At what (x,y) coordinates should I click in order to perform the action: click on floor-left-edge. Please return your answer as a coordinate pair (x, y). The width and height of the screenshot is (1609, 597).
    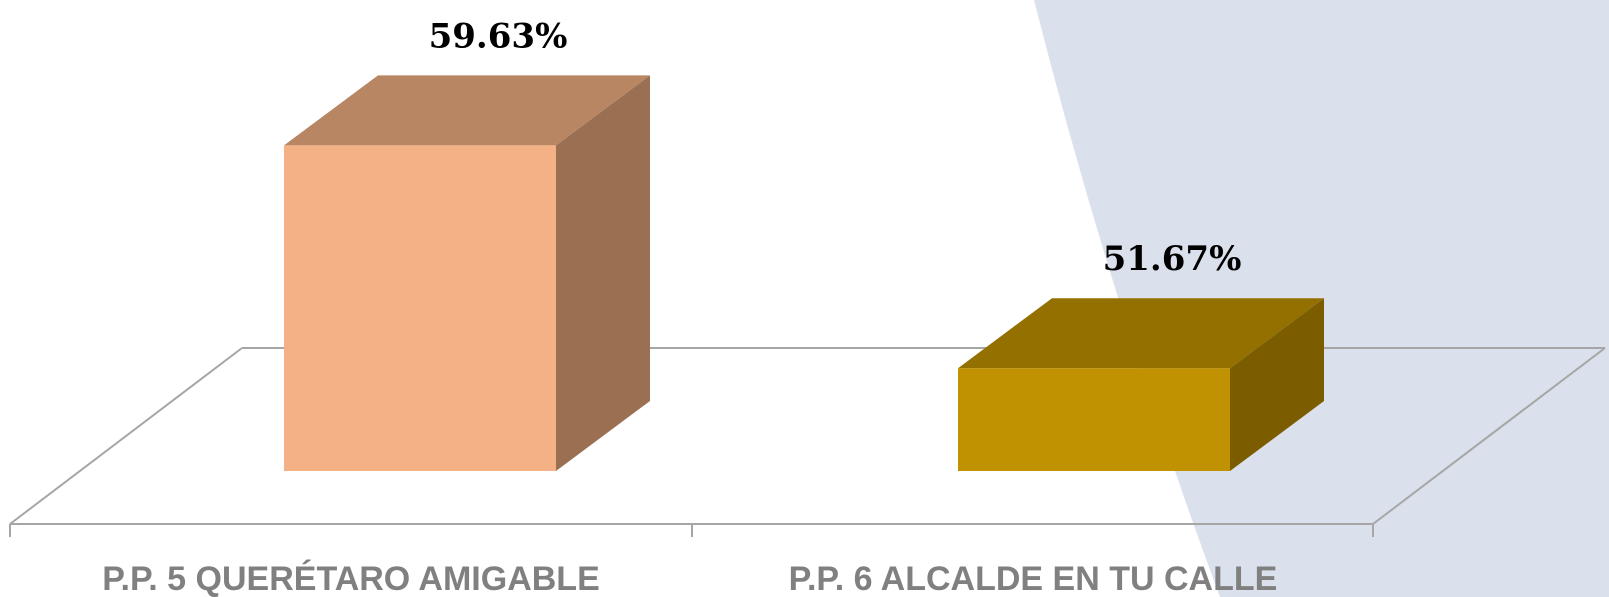
    Looking at the image, I should click on (126, 436).